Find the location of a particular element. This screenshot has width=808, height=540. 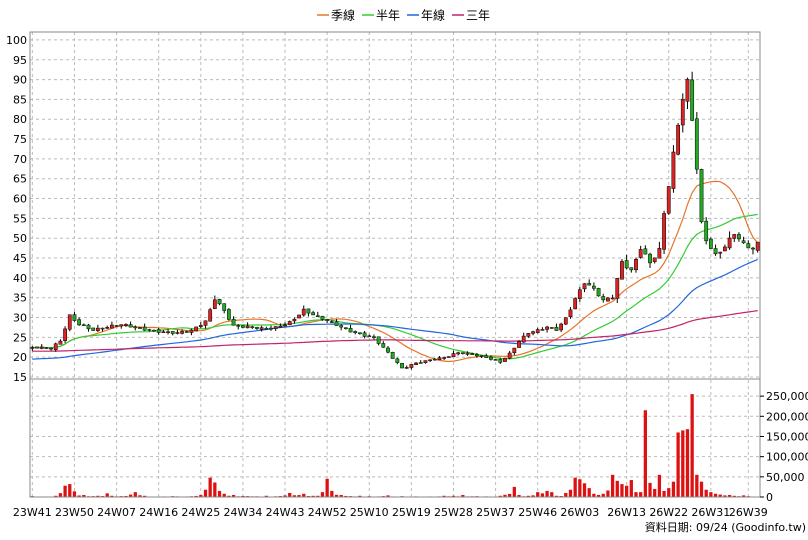

price-tick-label: 20 is located at coordinates (20, 357).